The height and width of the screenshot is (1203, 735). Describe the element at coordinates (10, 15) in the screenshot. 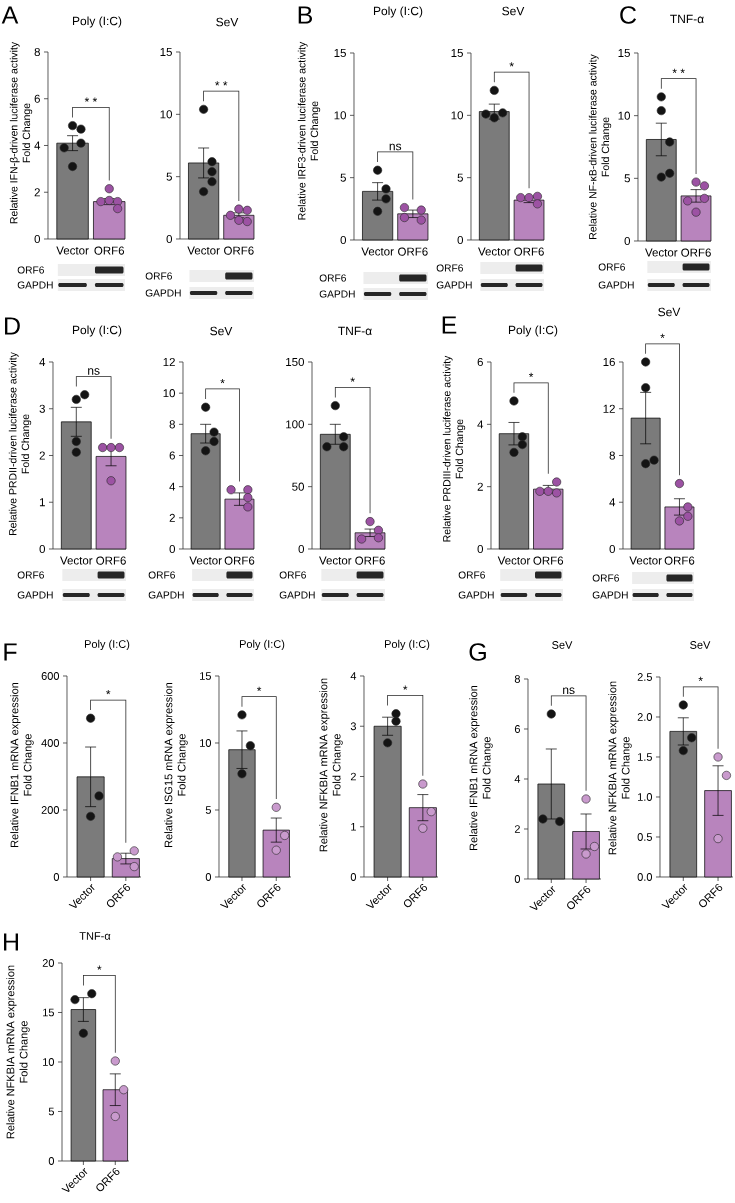

I see `text: A` at that location.